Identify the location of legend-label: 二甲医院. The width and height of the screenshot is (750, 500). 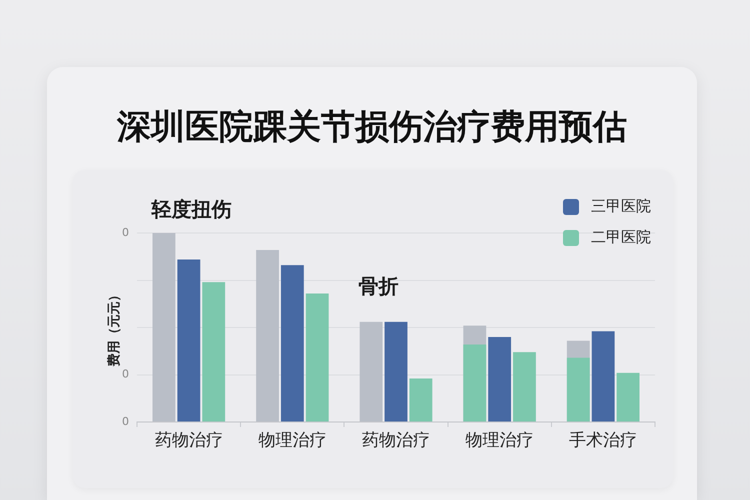
(621, 237).